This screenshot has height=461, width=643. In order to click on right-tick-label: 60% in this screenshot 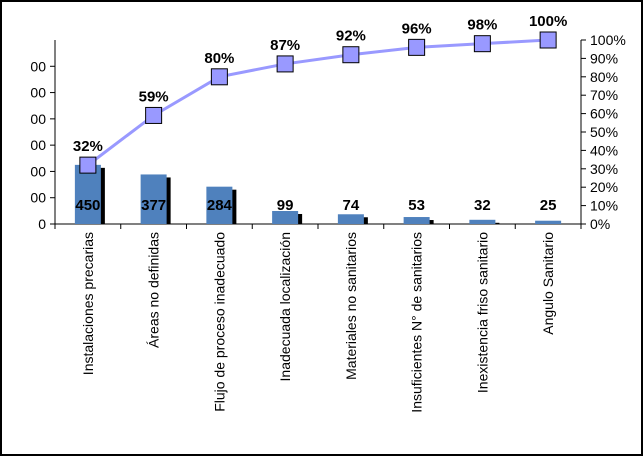, I will do `click(604, 114)`.